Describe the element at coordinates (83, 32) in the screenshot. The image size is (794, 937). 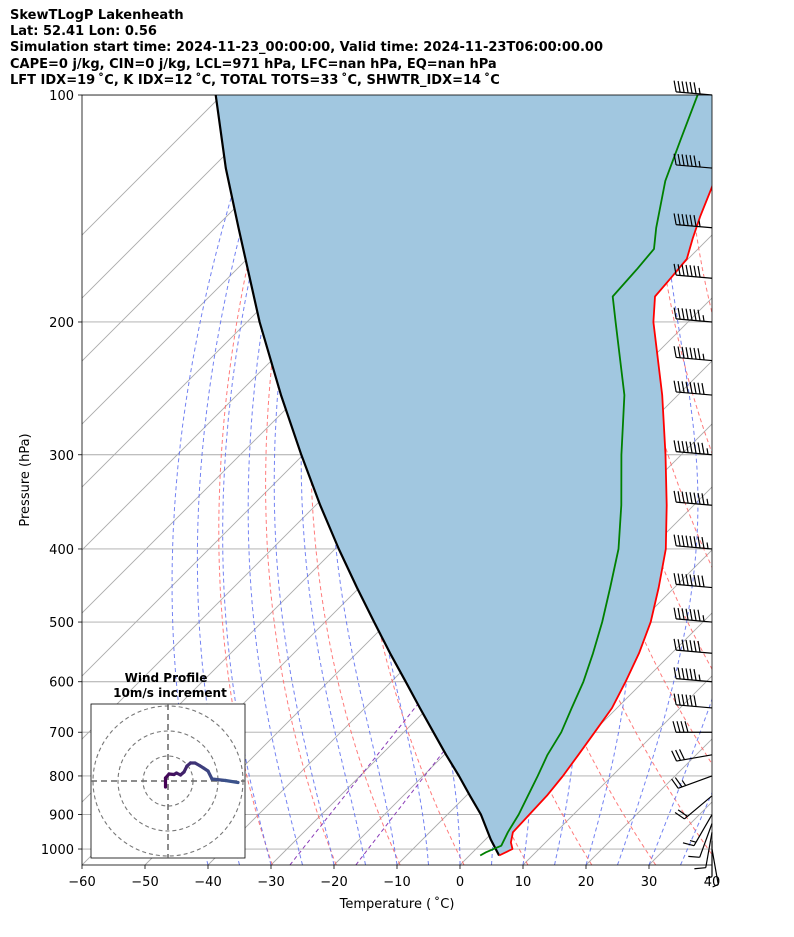
I see `location-line: Lat: 52.41 Lon: 0.56` at that location.